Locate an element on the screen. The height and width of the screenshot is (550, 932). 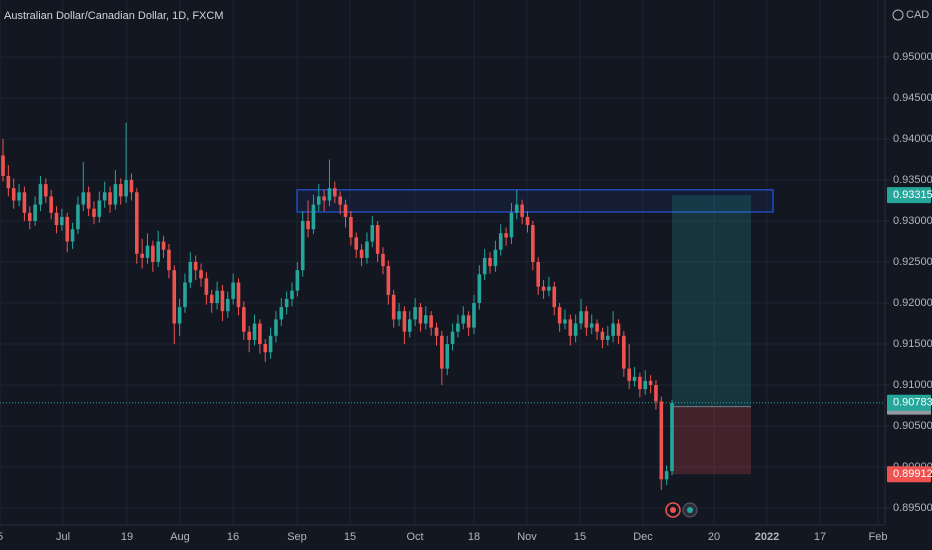
zone-rectangle is located at coordinates (535, 201).